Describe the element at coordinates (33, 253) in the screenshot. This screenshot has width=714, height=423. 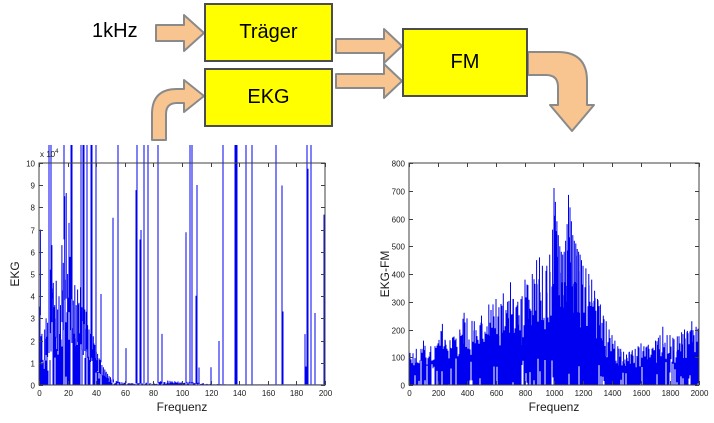
I see `svg-text: 6` at that location.